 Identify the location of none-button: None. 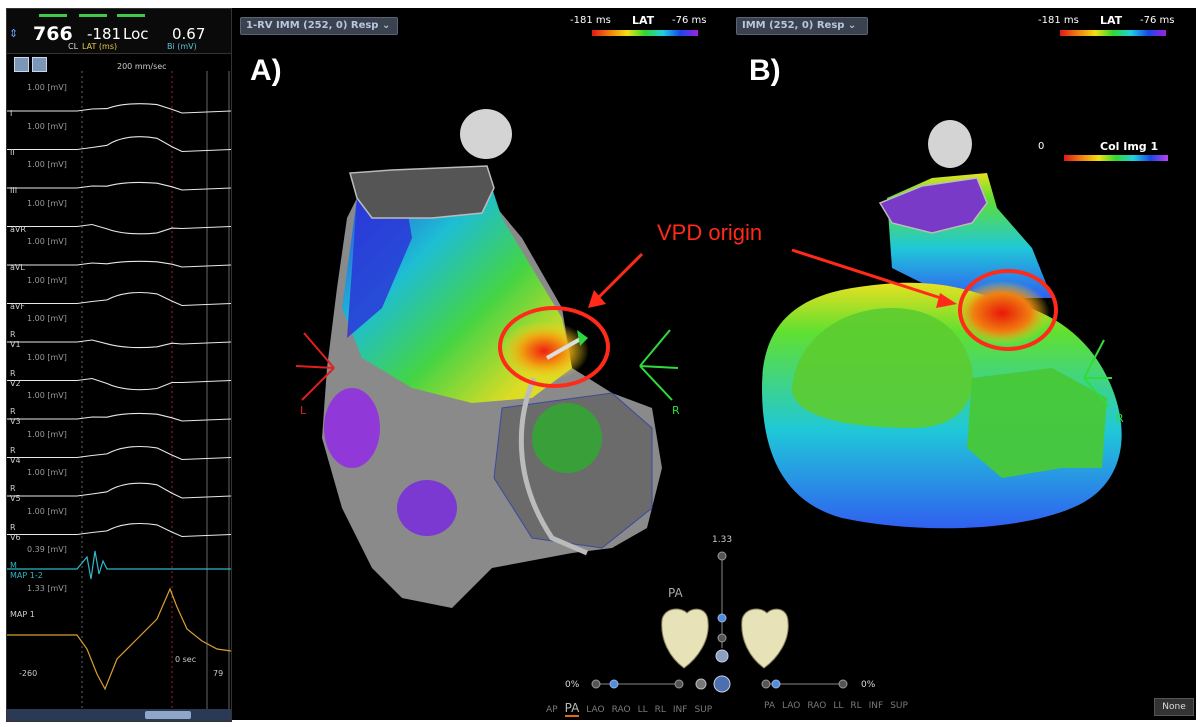
(1174, 707).